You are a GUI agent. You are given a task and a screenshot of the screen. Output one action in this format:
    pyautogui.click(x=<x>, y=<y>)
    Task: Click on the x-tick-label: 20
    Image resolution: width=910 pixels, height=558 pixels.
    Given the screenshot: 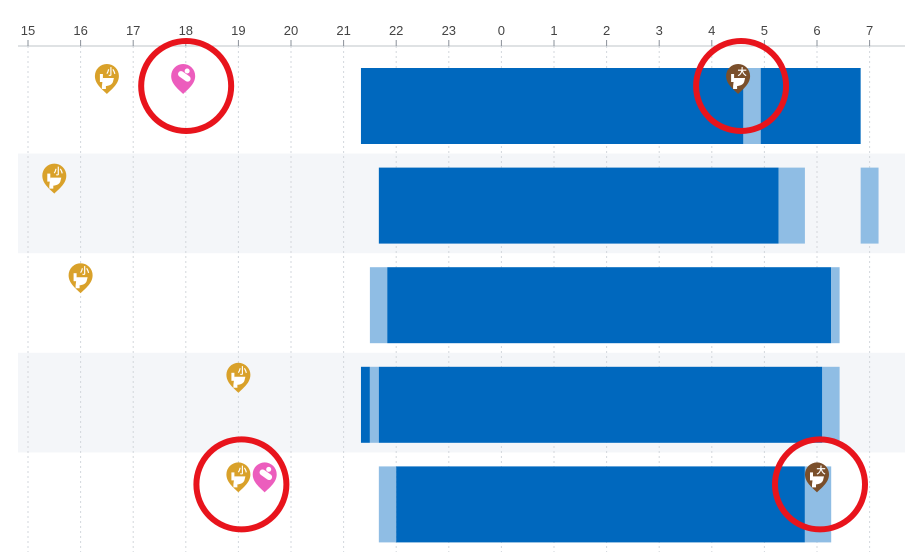 What is the action you would take?
    pyautogui.click(x=291, y=30)
    